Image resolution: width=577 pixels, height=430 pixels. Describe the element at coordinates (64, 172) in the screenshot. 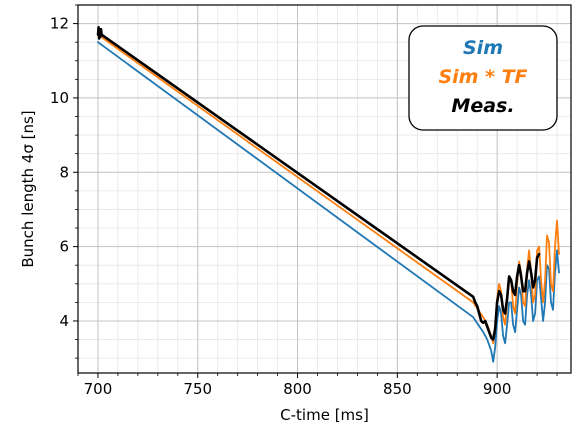

I see `y-tick-label: 8` at that location.